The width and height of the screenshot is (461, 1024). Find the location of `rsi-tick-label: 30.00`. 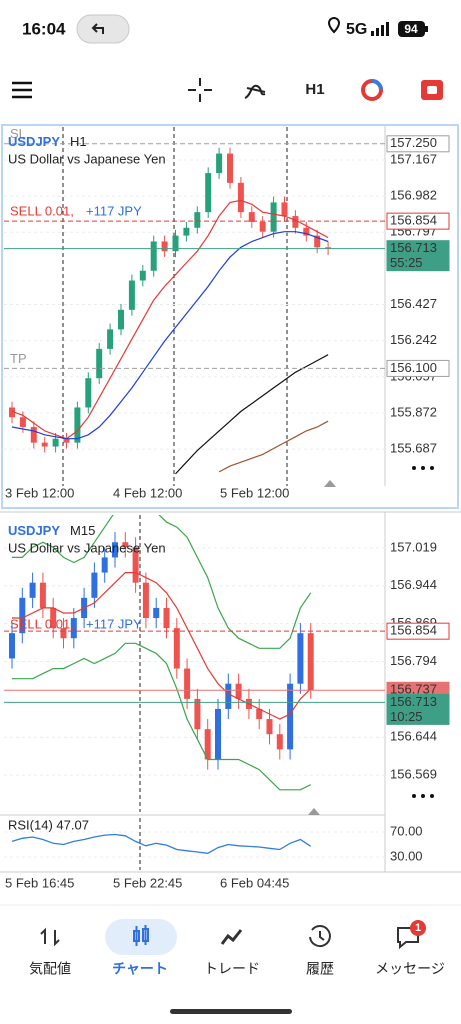

rsi-tick-label: 30.00 is located at coordinates (406, 855).